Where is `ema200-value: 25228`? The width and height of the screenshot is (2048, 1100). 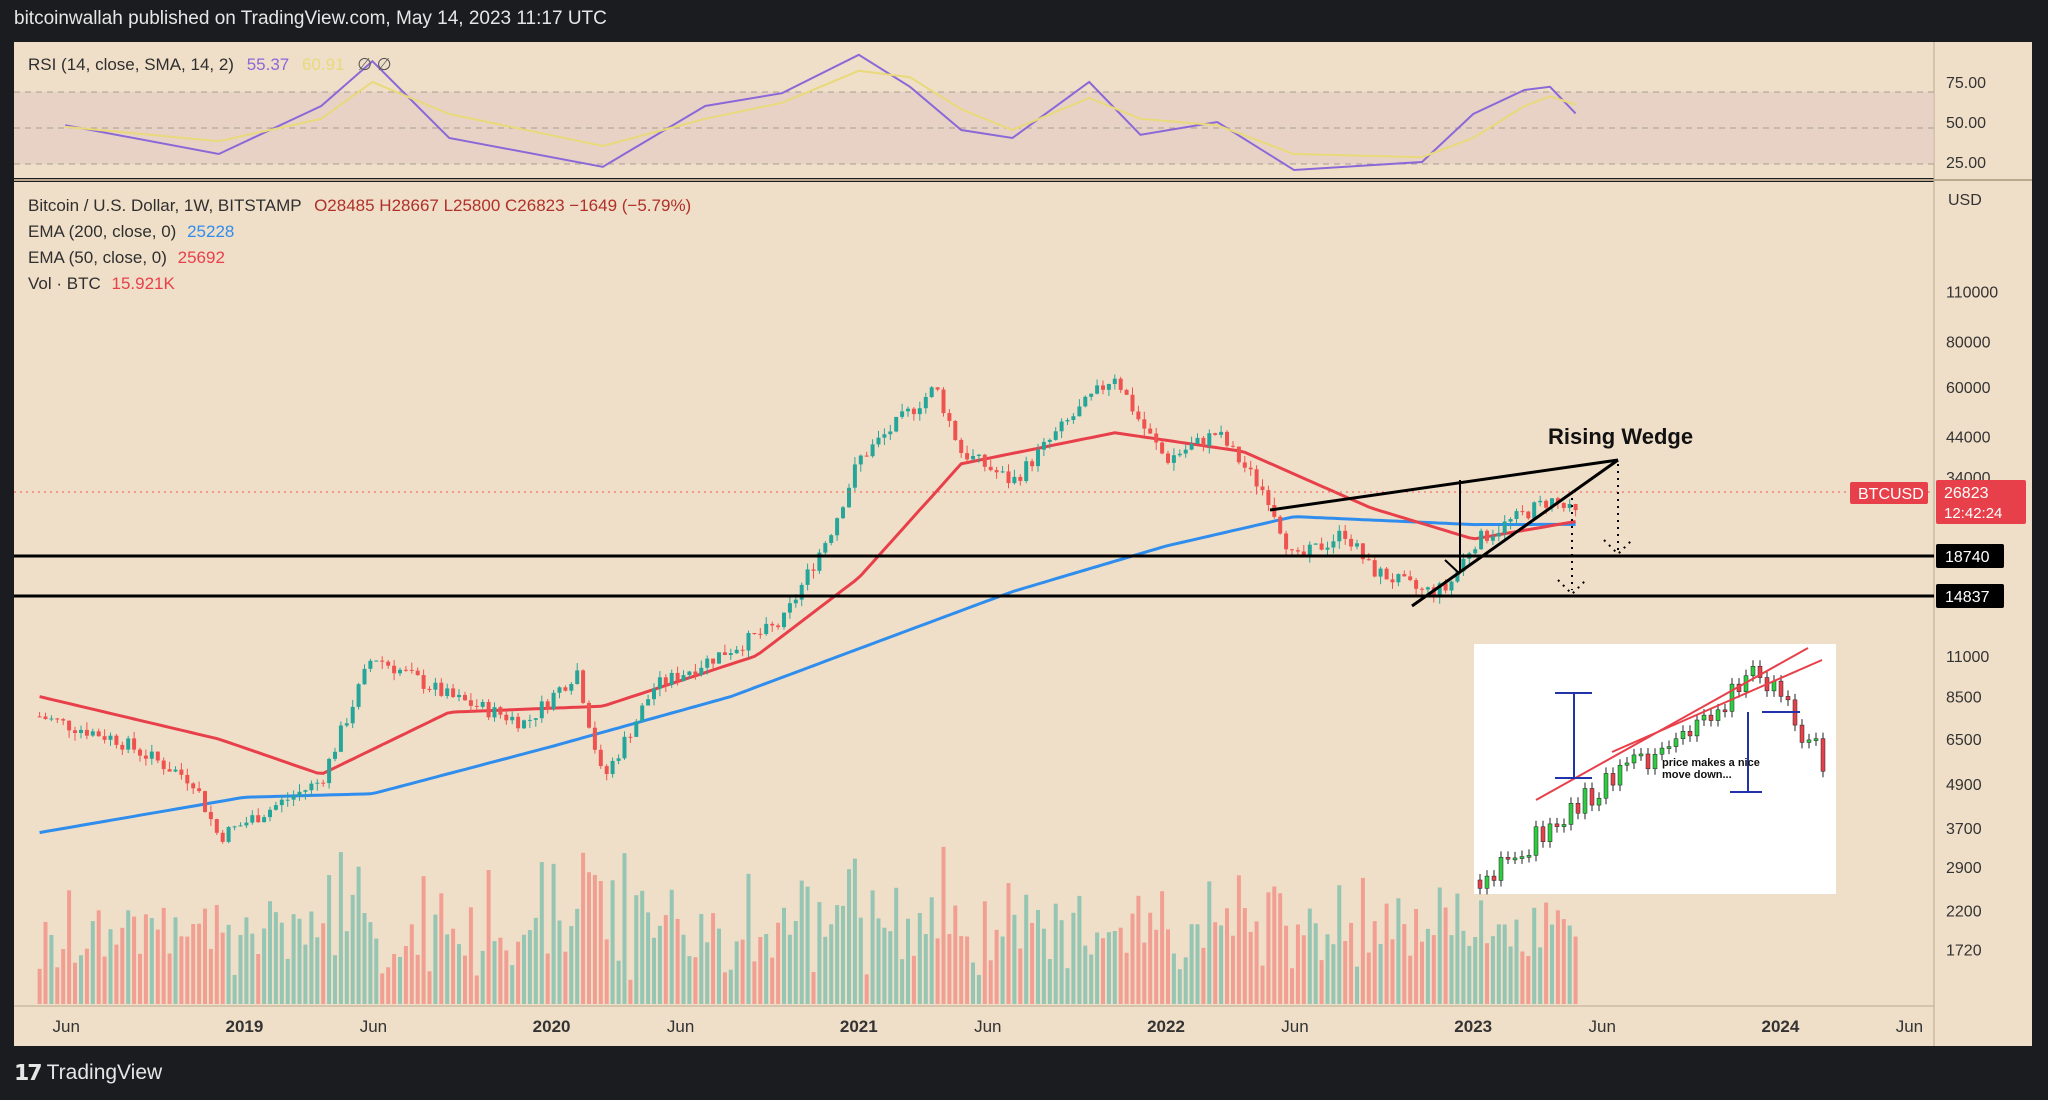
ema200-value: 25228 is located at coordinates (210, 231).